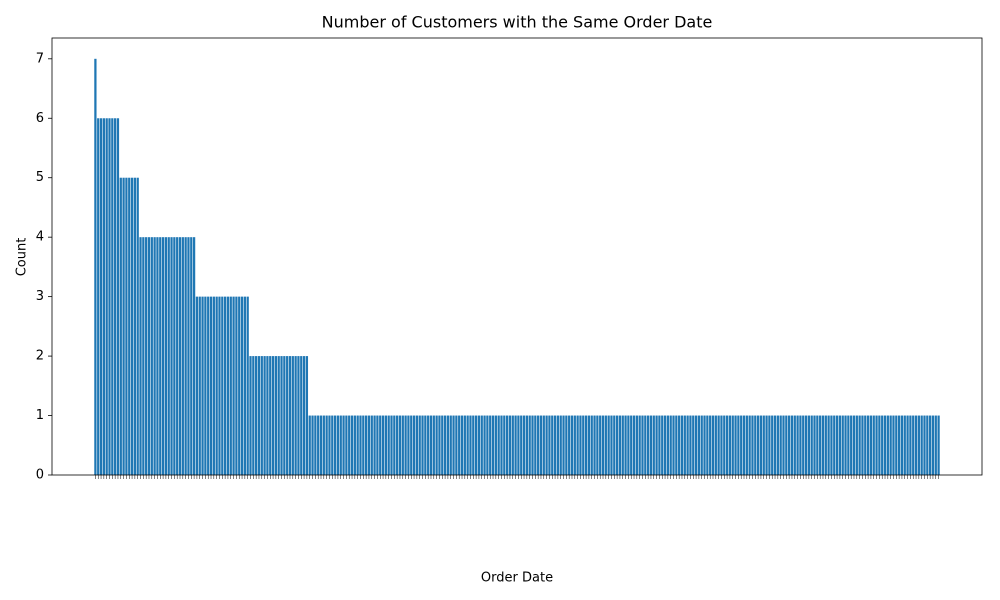  Describe the element at coordinates (40, 475) in the screenshot. I see `y-tick-label: 0` at that location.